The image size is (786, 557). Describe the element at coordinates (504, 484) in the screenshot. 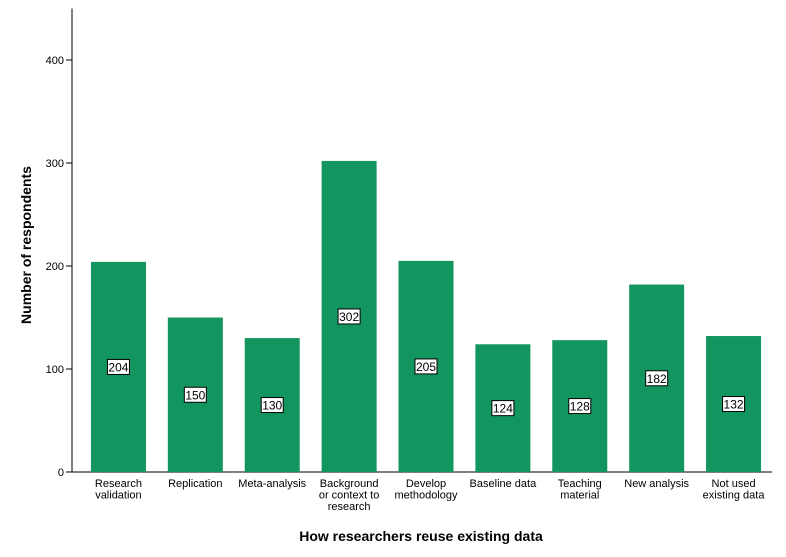

I see `x-tick-label: Baseline data` at that location.